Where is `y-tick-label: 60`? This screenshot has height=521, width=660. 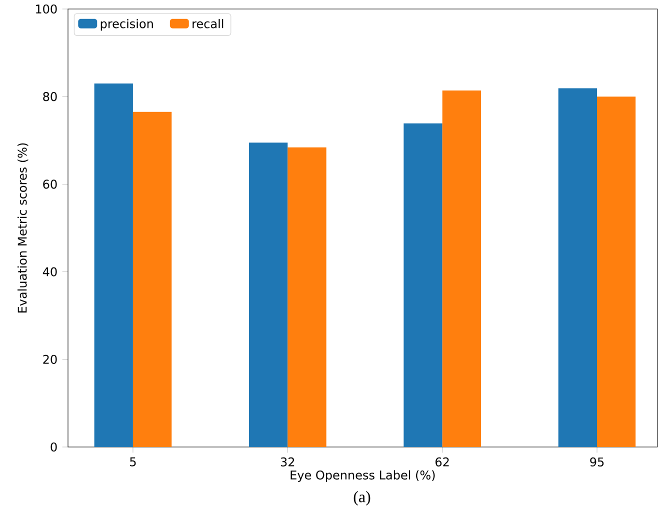
y-tick-label: 60 is located at coordinates (50, 184).